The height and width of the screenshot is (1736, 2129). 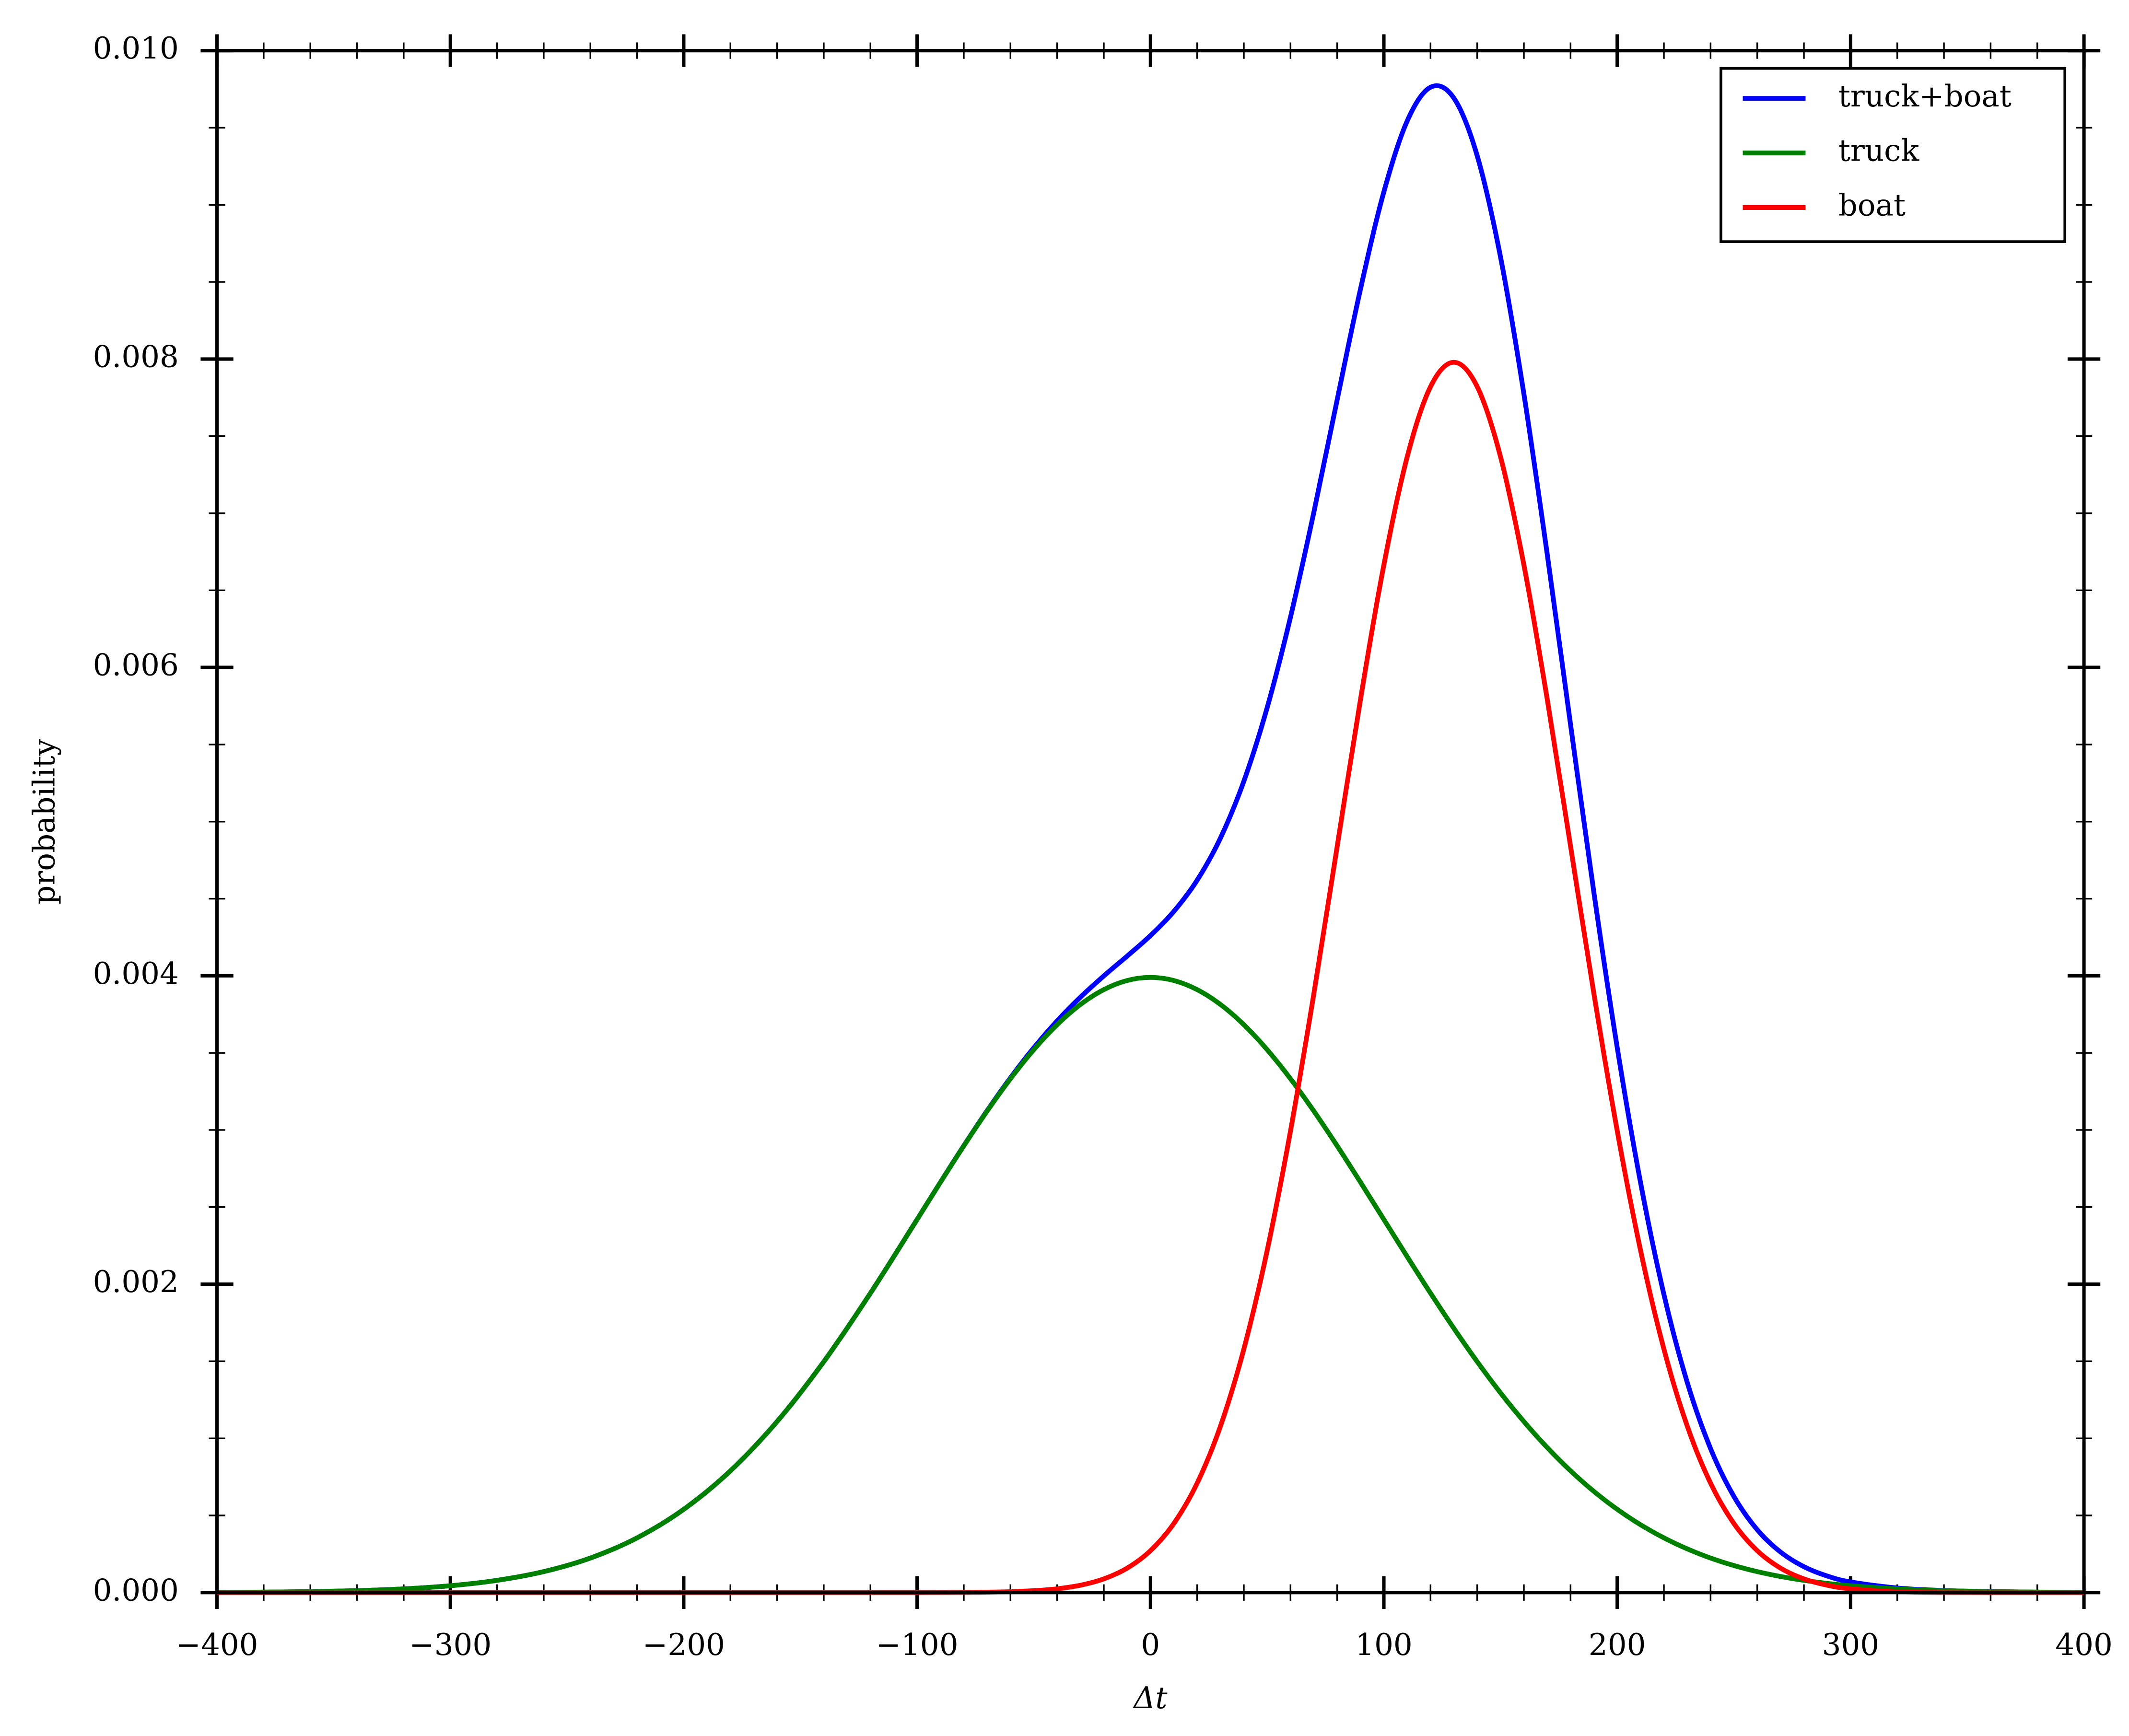 I want to click on y-tick-label: 0.008, so click(x=136, y=356).